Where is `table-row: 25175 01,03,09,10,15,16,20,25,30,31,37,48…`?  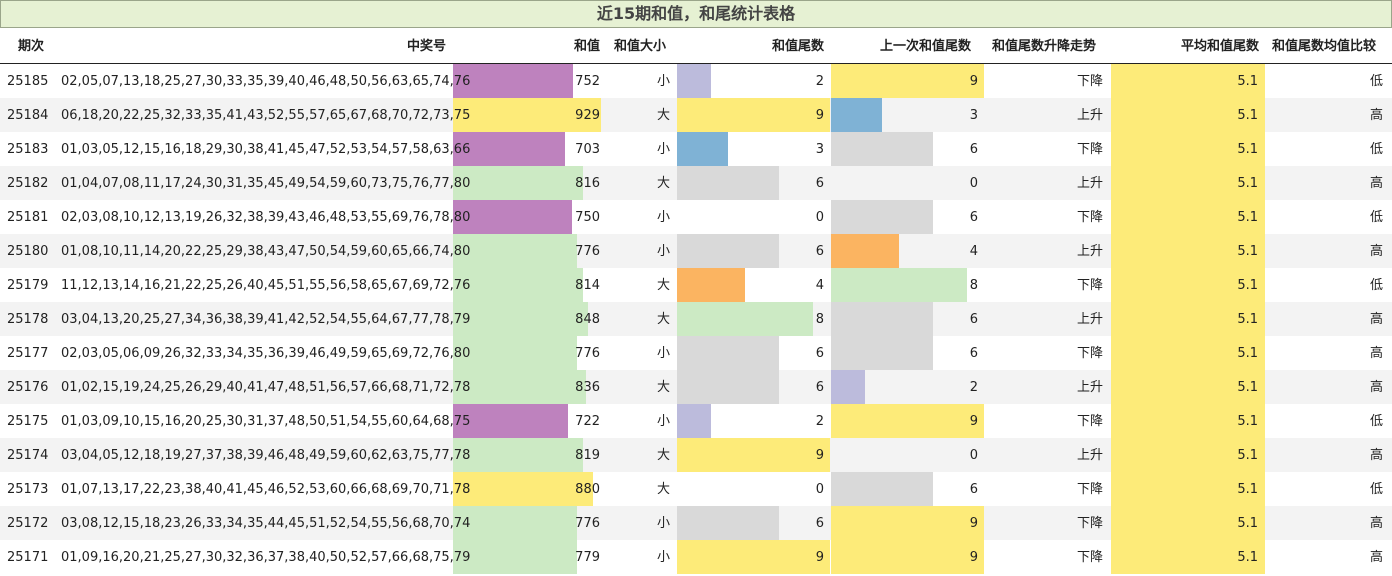 table-row: 25175 01,03,09,10,15,16,20,25,30,31,37,48… is located at coordinates (696, 421).